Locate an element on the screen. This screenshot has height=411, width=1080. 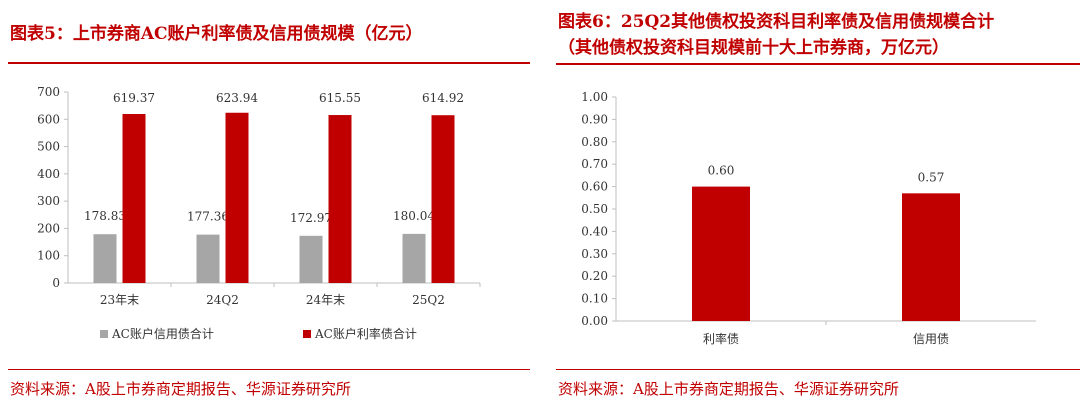
data-label: 178.83 is located at coordinates (105, 216).